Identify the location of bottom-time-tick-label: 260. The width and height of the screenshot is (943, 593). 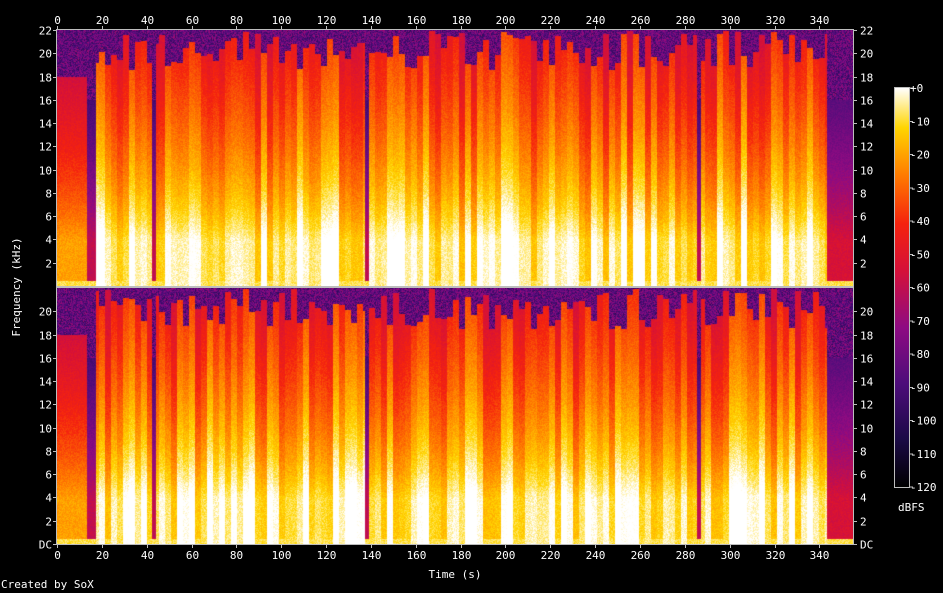
(641, 555).